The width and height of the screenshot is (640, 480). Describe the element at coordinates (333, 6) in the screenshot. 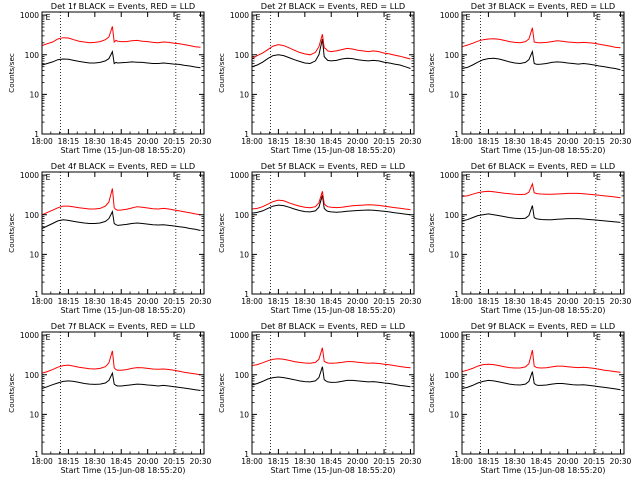

I see `panel-title: Det 2f BLACK = Events, RED = LLD` at that location.